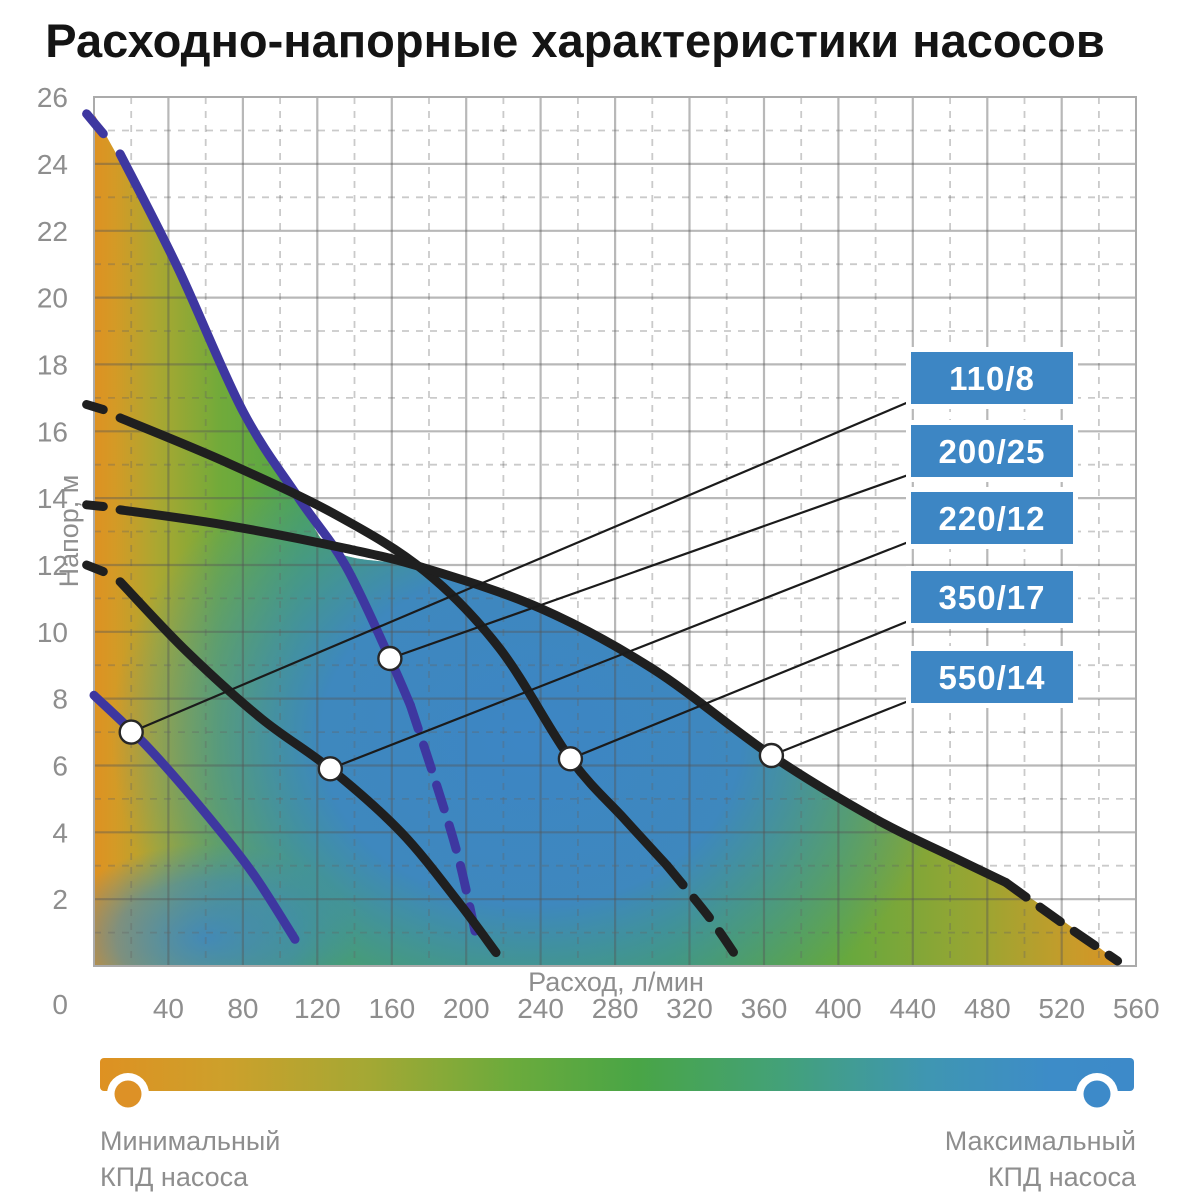  Describe the element at coordinates (60, 899) in the screenshot. I see `y-tick-2: 2` at that location.